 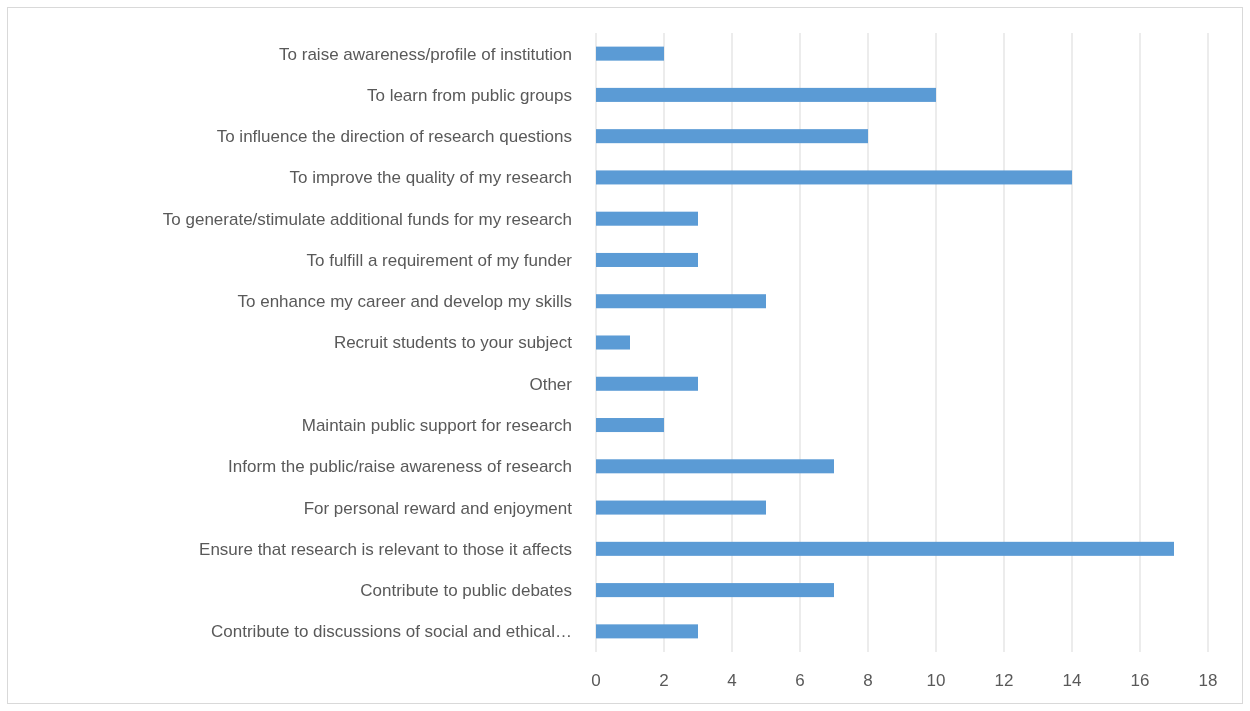 I want to click on y-tick-label: Maintain public support for research, so click(x=436, y=425).